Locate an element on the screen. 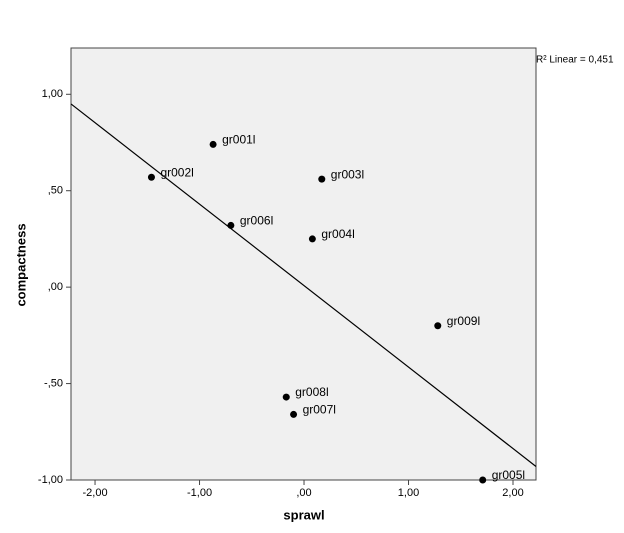 This screenshot has height=533, width=624. x-tick-label: ,00 is located at coordinates (303, 493).